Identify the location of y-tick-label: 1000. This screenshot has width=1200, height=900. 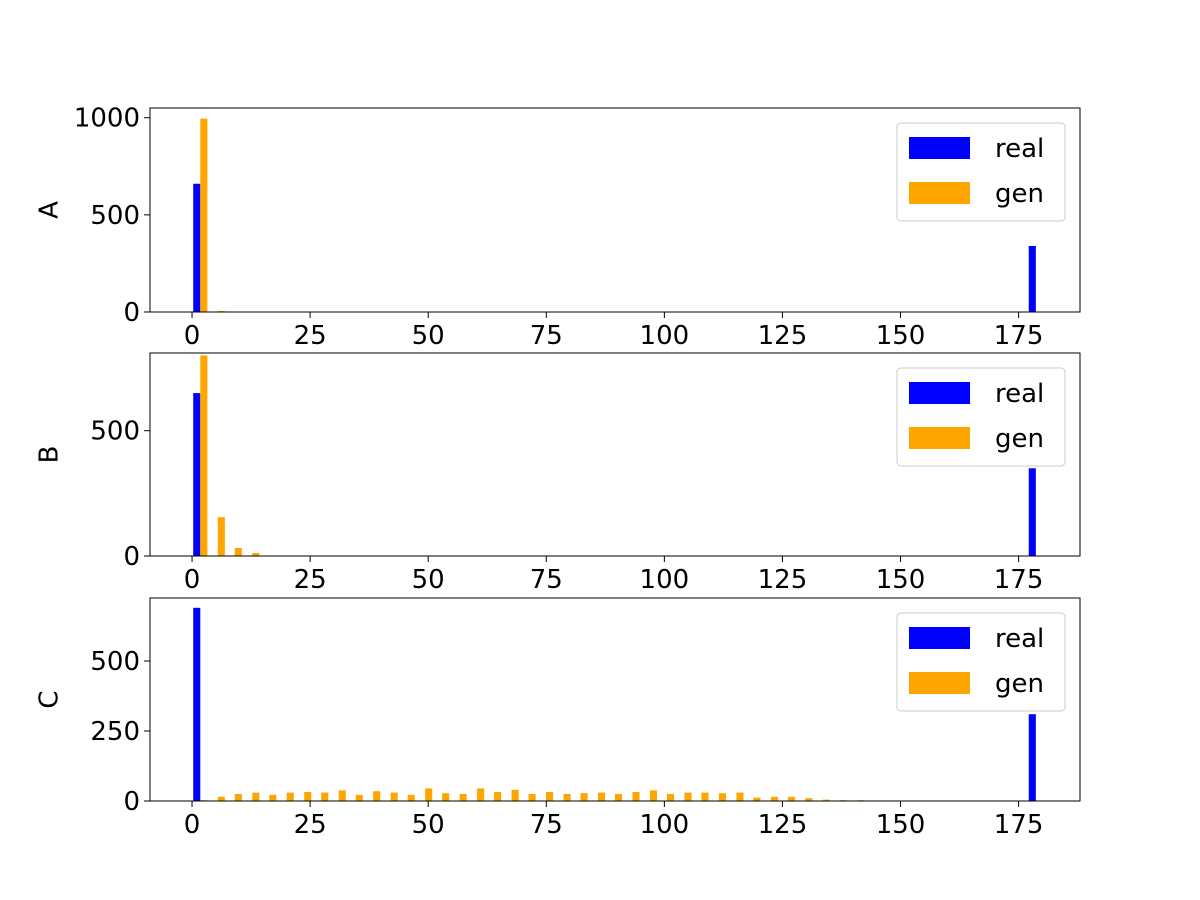
(107, 119).